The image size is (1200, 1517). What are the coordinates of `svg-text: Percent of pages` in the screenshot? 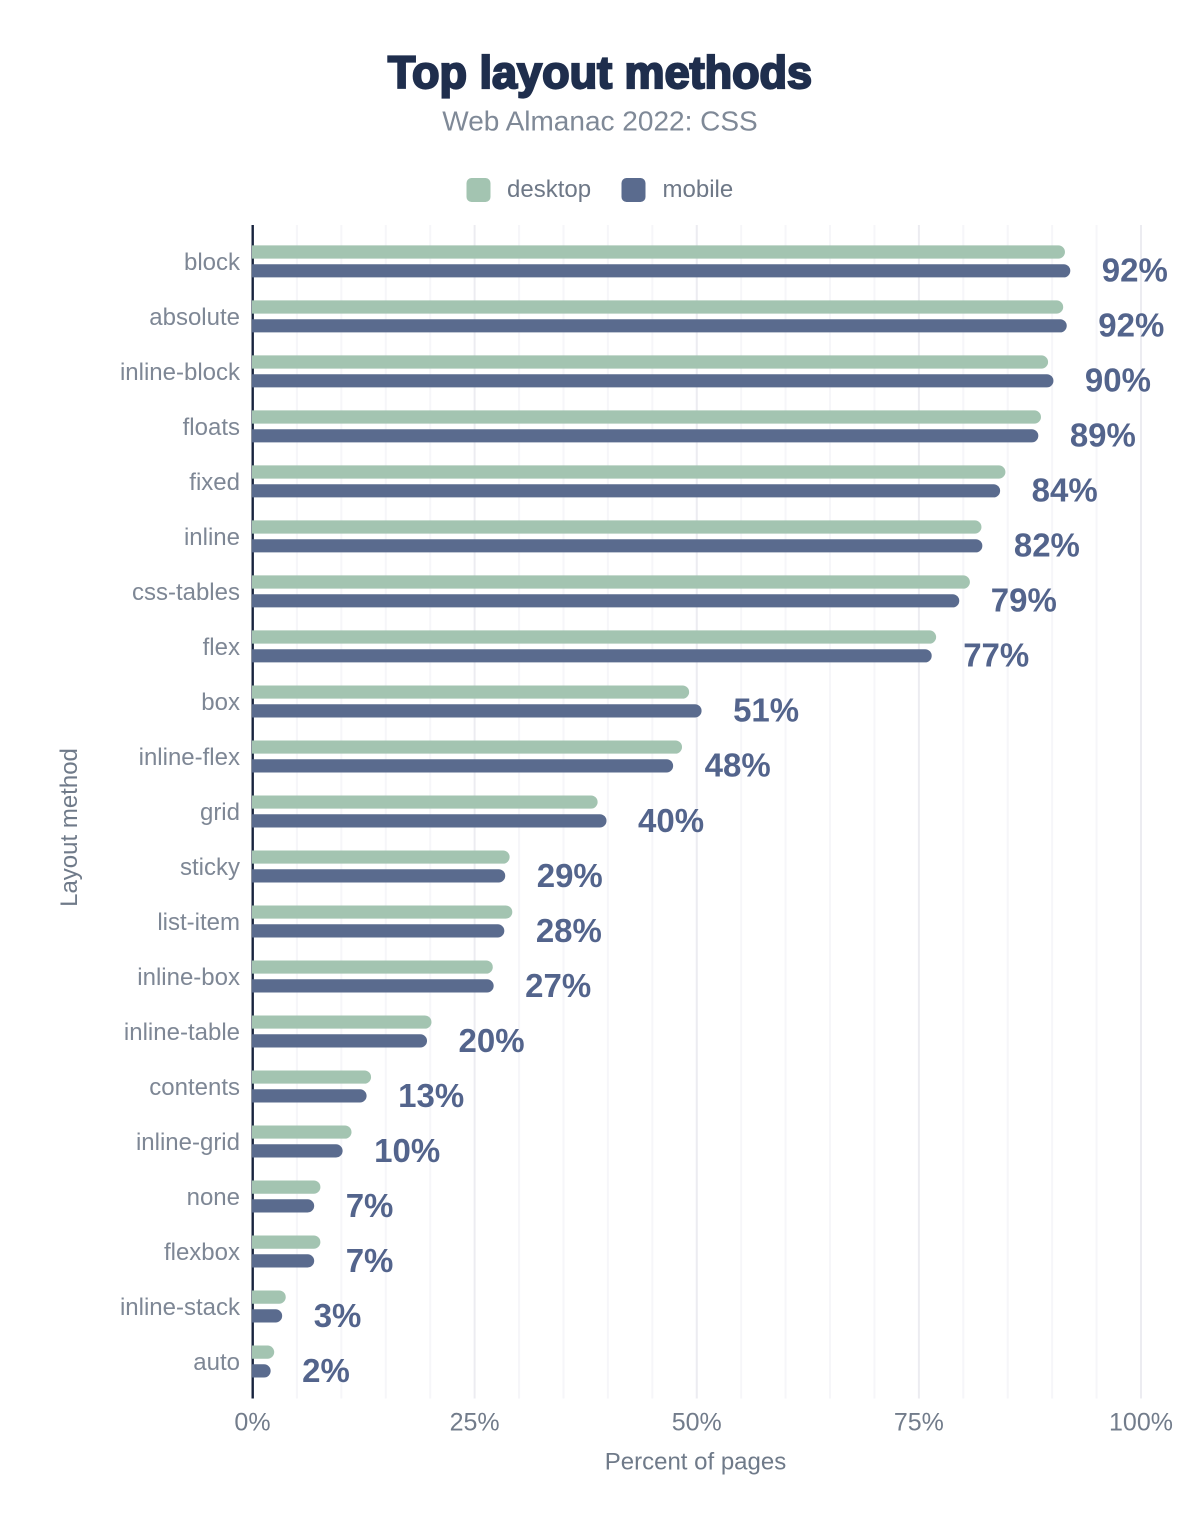 It's located at (695, 1462).